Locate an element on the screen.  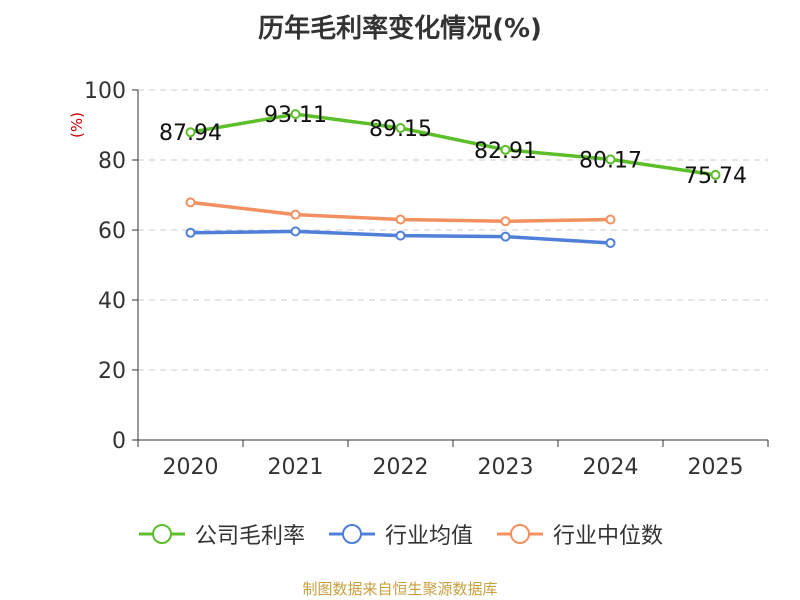
legend-label: 行业中位数 is located at coordinates (608, 536).